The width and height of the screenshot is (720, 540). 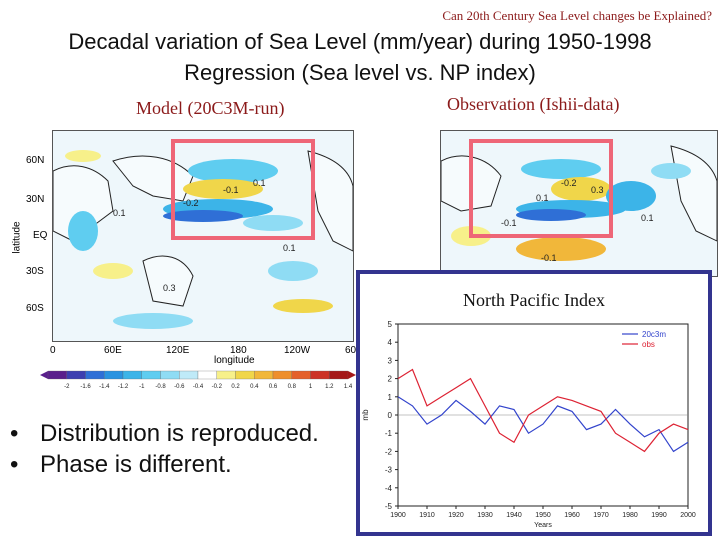 I want to click on npi-x-tick-label: 1970, so click(x=601, y=515).